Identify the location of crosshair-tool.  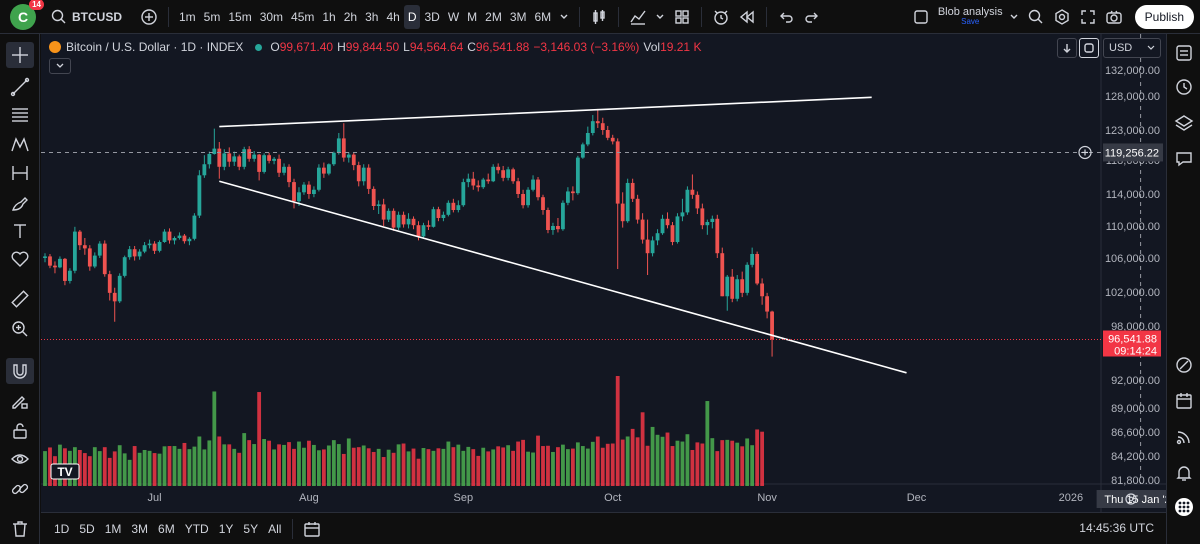
(20, 55).